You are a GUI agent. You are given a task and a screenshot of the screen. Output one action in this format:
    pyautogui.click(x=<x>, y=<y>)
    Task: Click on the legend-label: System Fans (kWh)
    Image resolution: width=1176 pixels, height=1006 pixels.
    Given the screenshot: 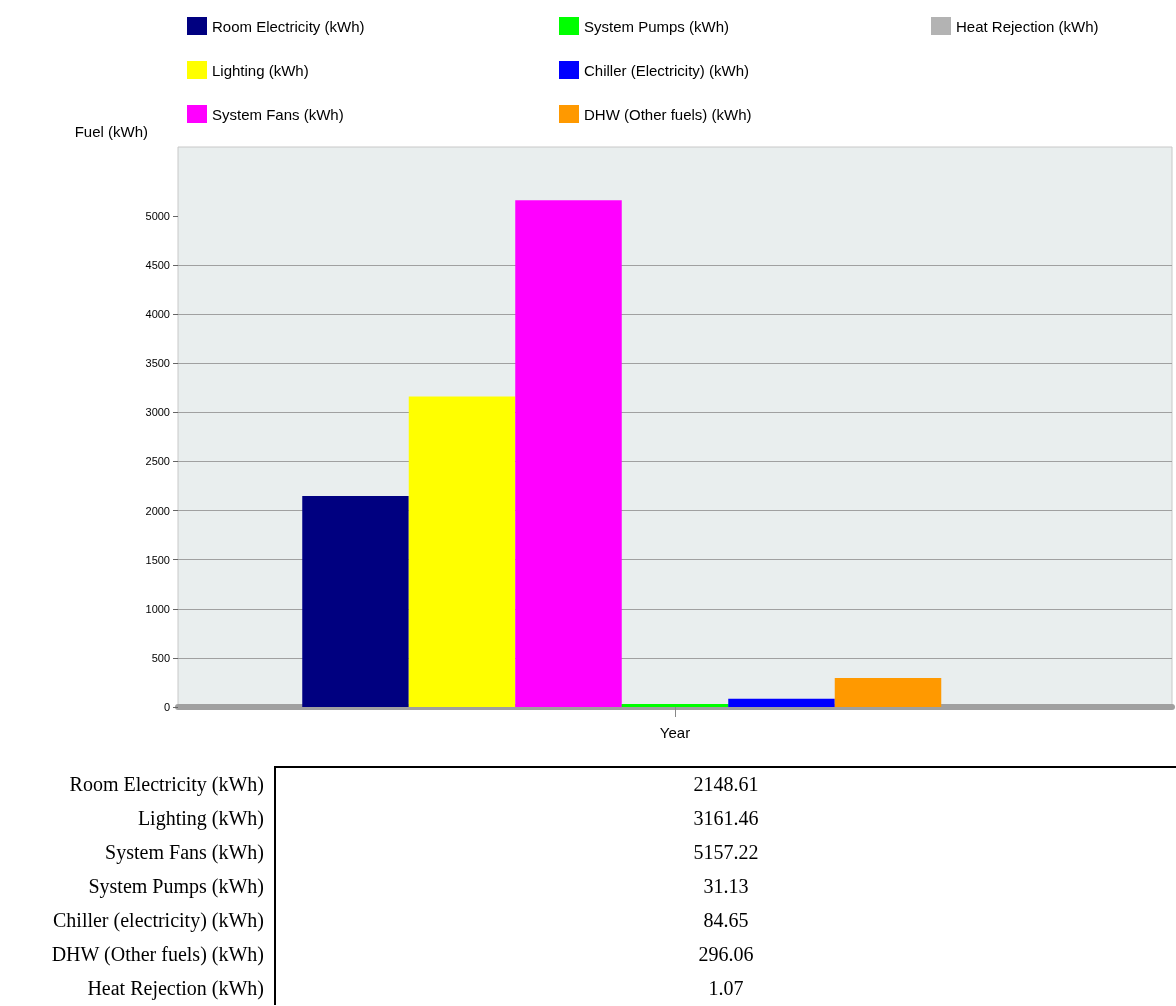 What is the action you would take?
    pyautogui.click(x=278, y=114)
    